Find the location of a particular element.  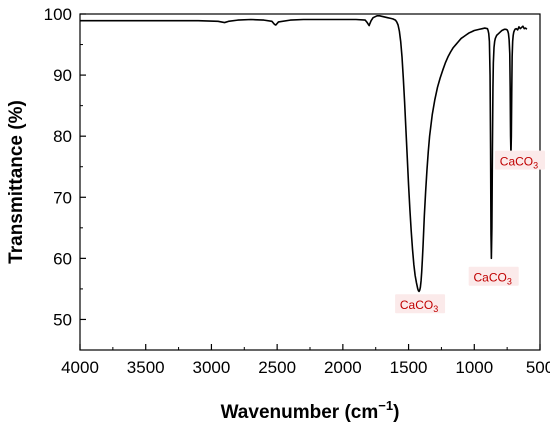

y-axis-ticks: 50 60 70 80 90 100 is located at coordinates (65, 167).